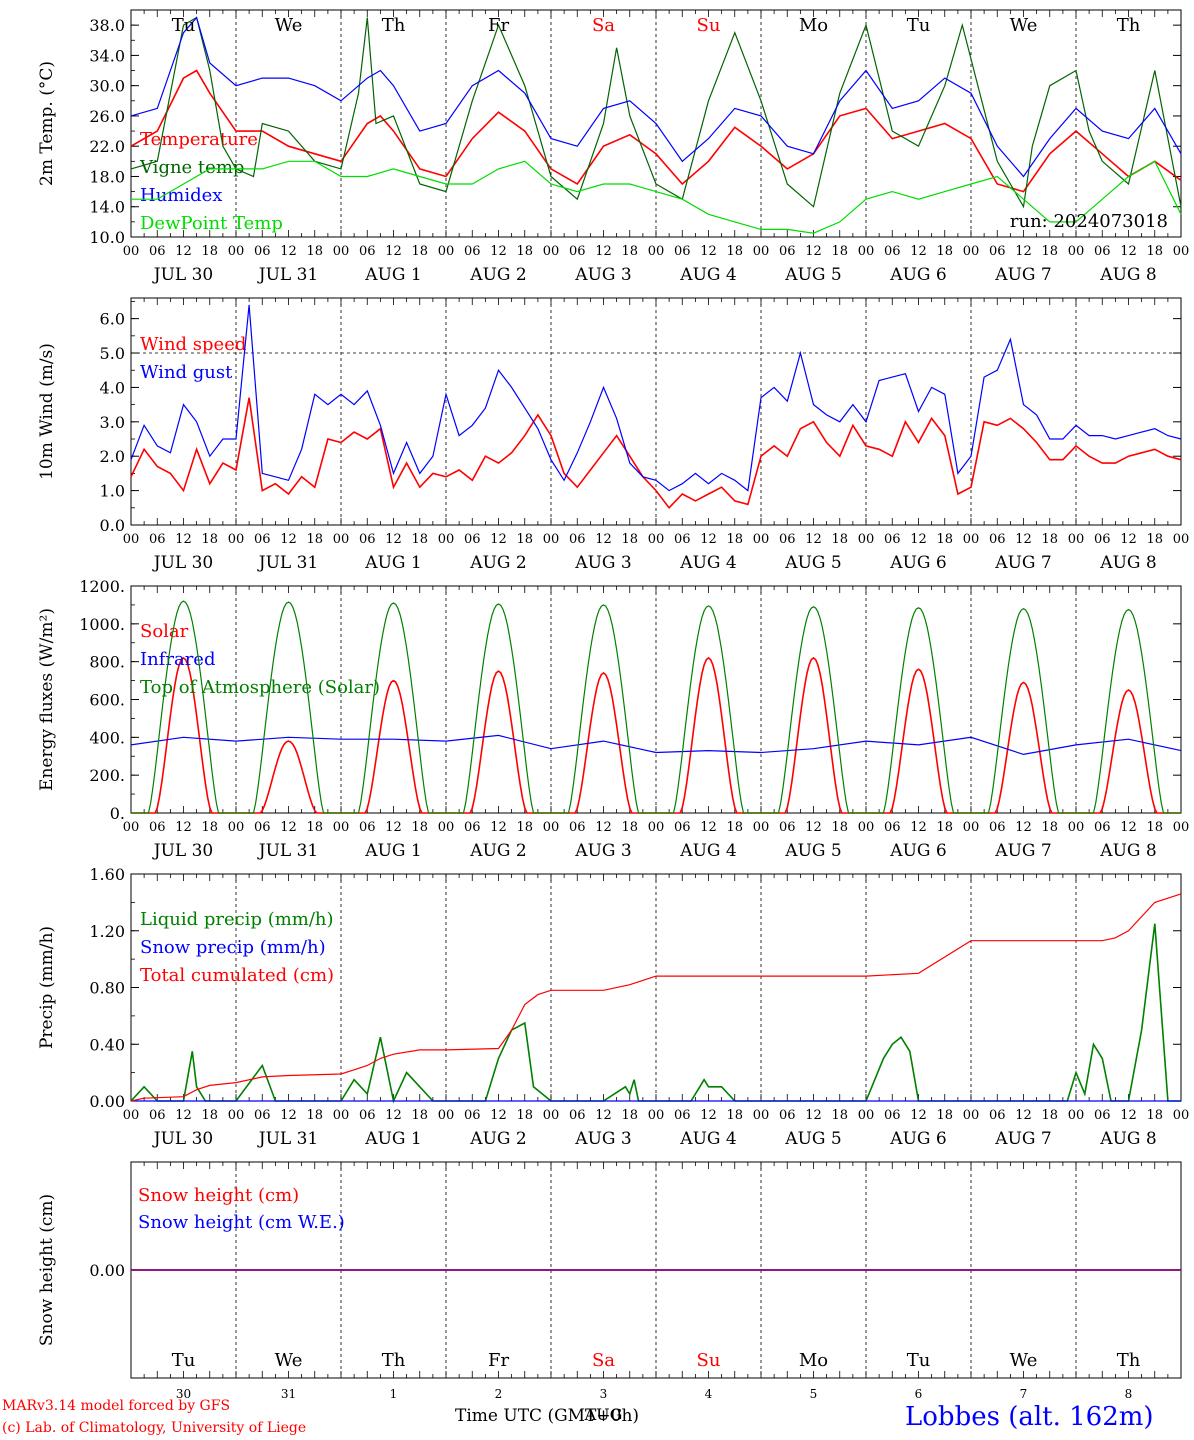 The width and height of the screenshot is (1194, 1440). What do you see at coordinates (656, 745) in the screenshot?
I see `series-line-infrared` at bounding box center [656, 745].